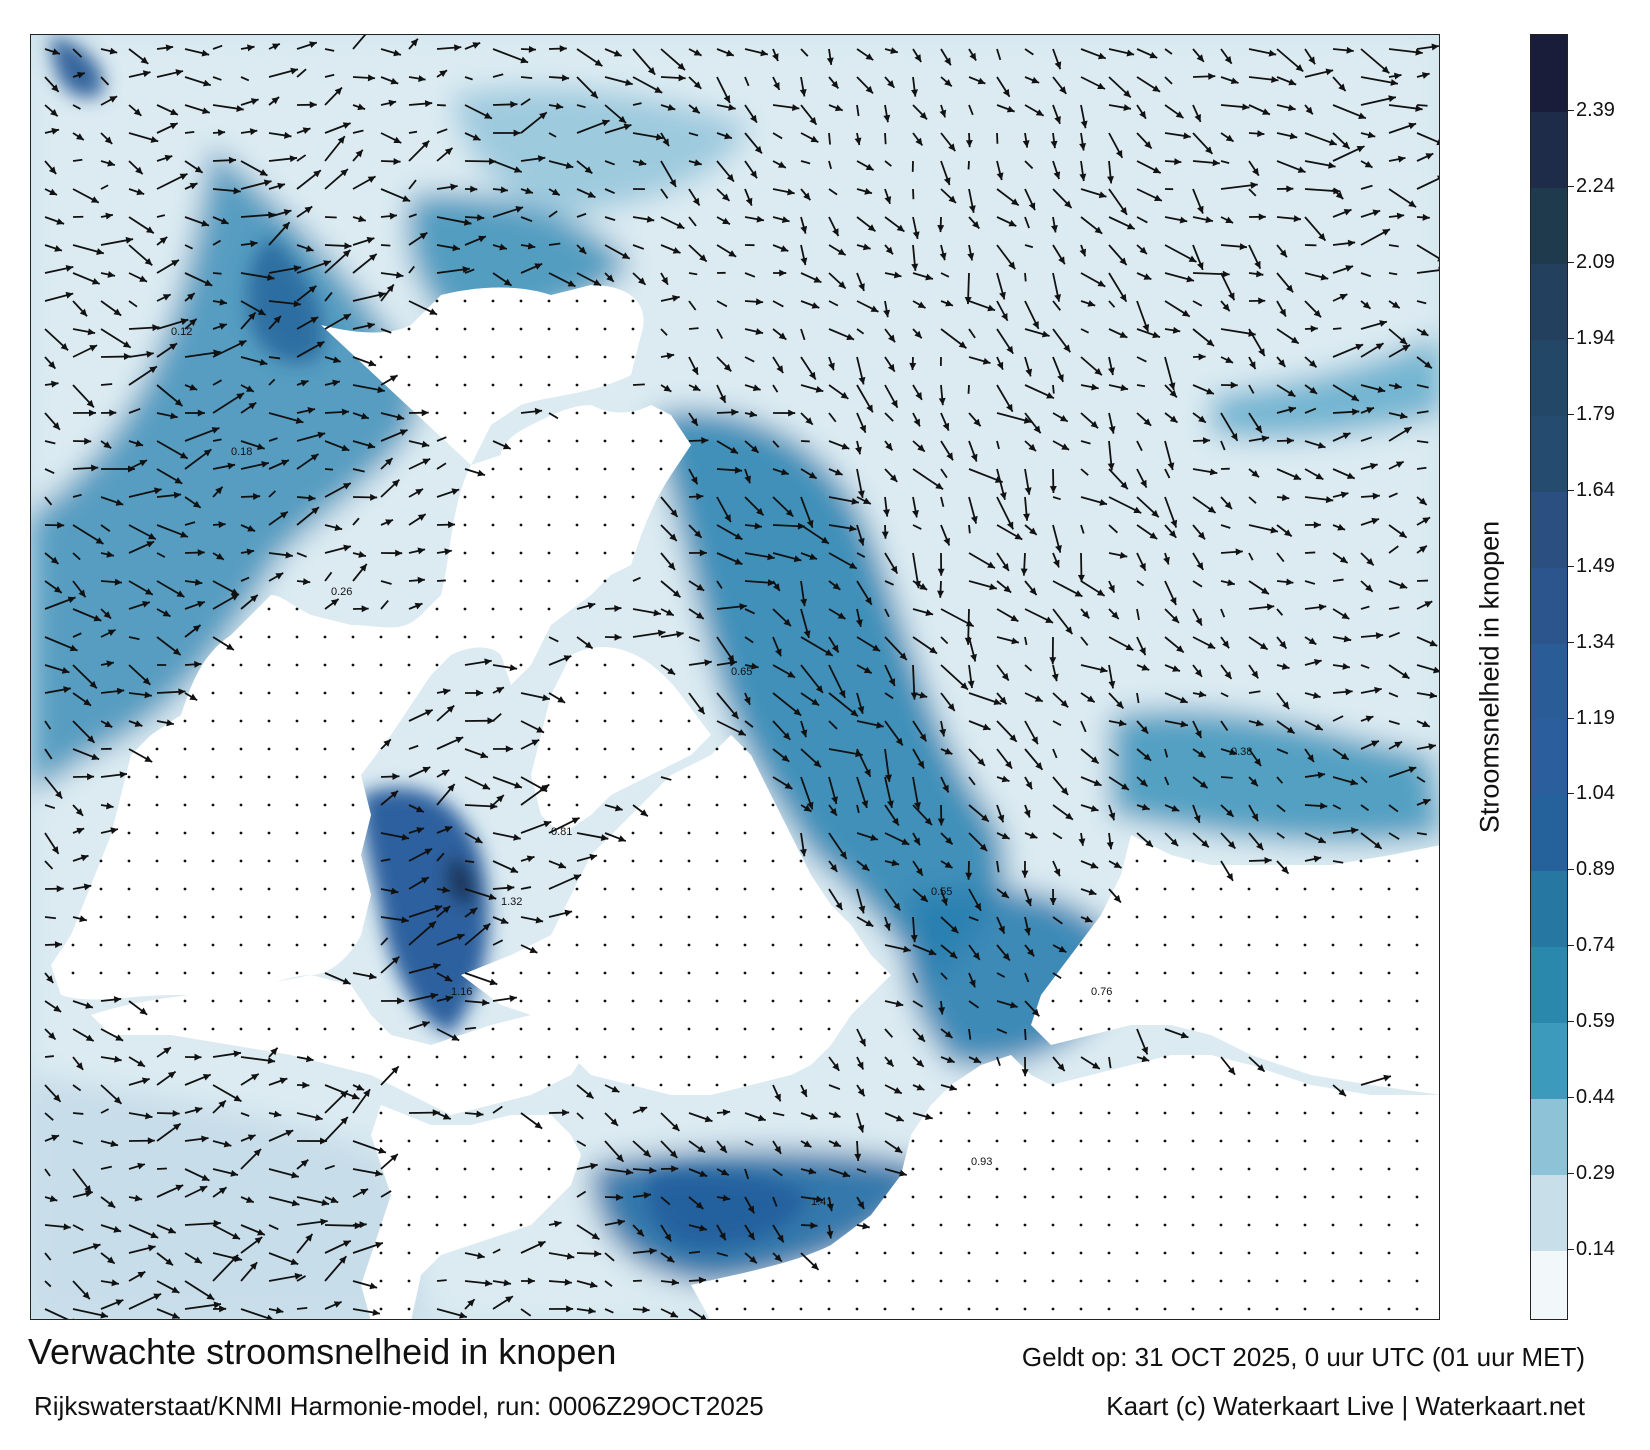  What do you see at coordinates (1571, 110) in the screenshot?
I see `colorbar-tickmark` at bounding box center [1571, 110].